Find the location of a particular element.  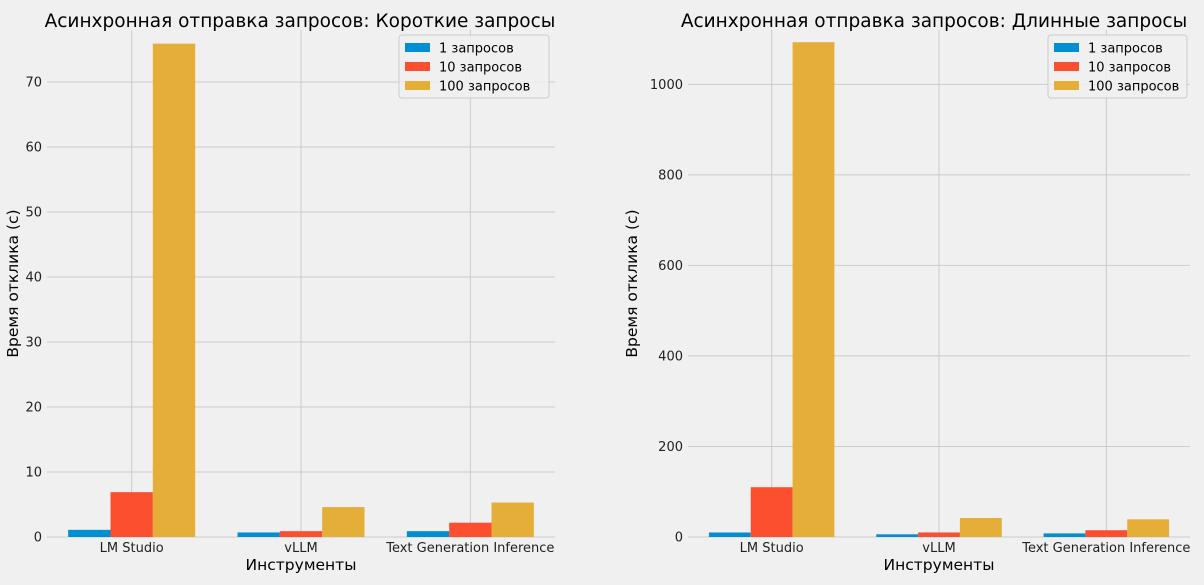

y-tick-label: 600 is located at coordinates (670, 266).